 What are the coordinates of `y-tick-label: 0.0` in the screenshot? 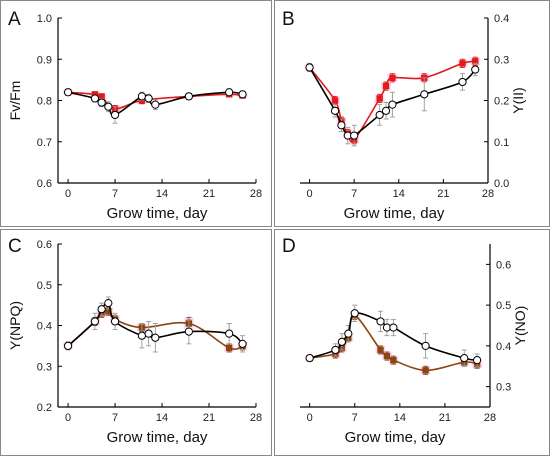 It's located at (501, 184).